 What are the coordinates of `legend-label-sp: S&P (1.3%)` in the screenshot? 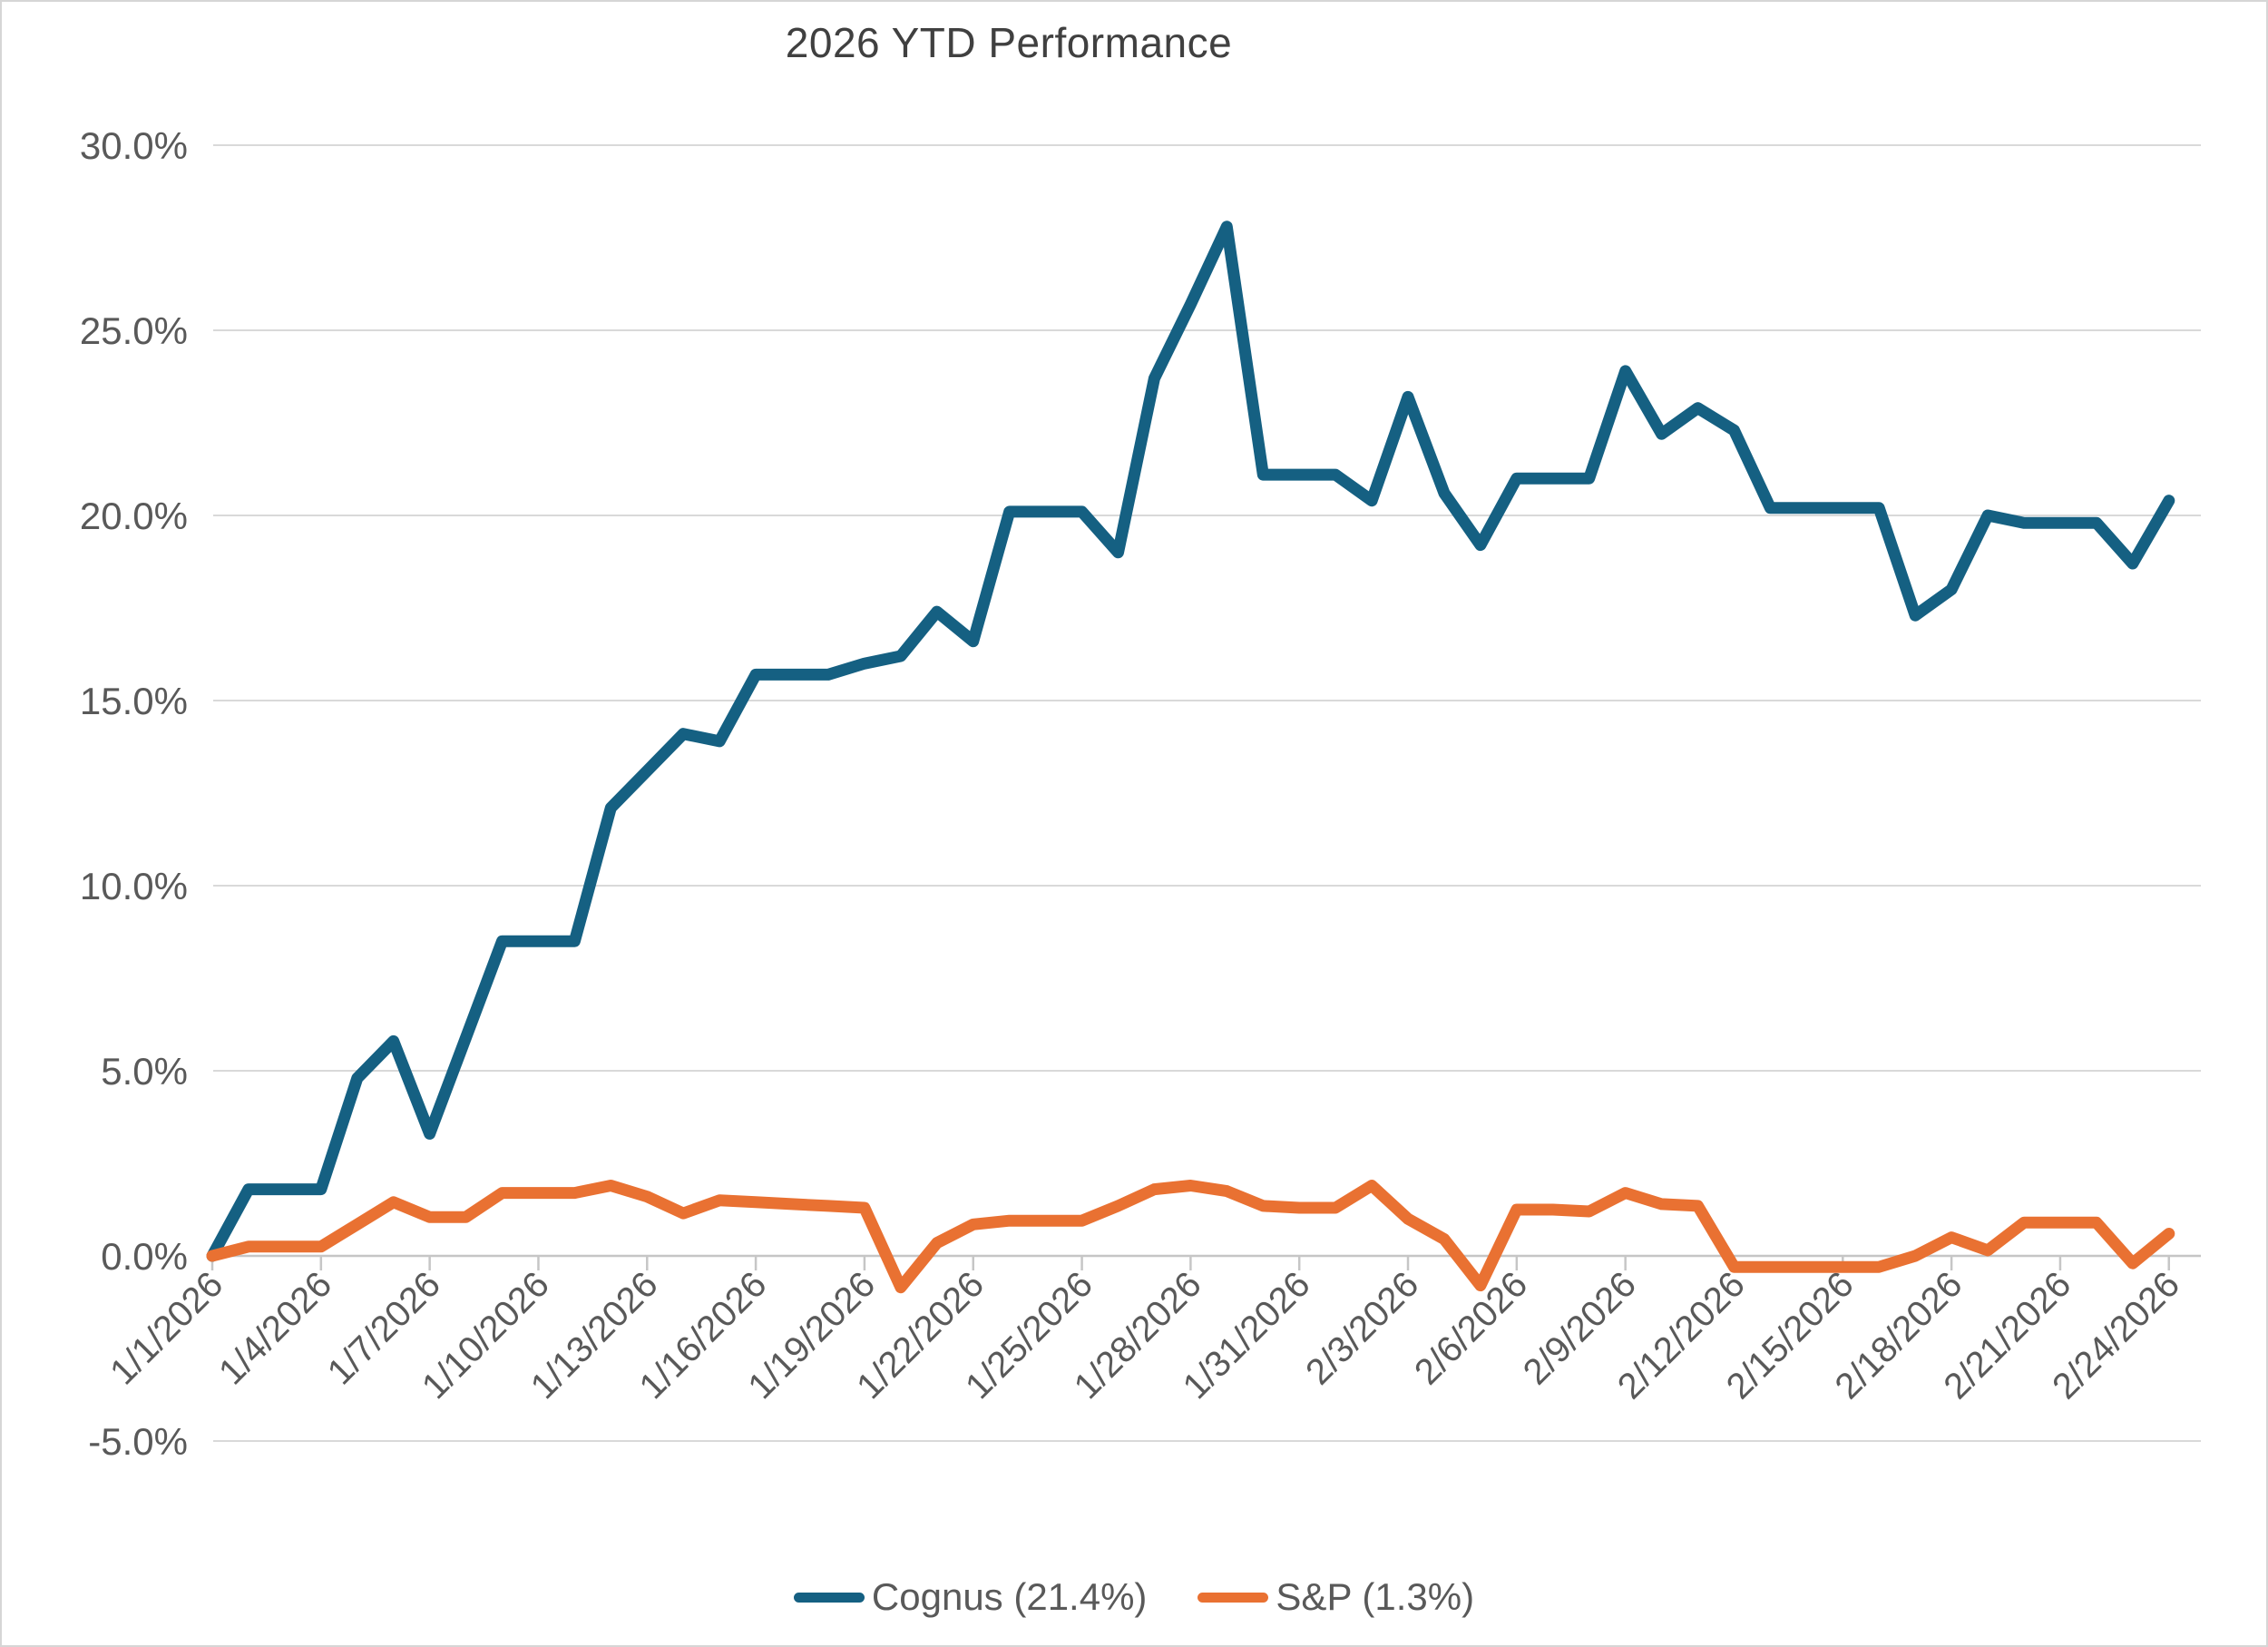 It's located at (1376, 1596).